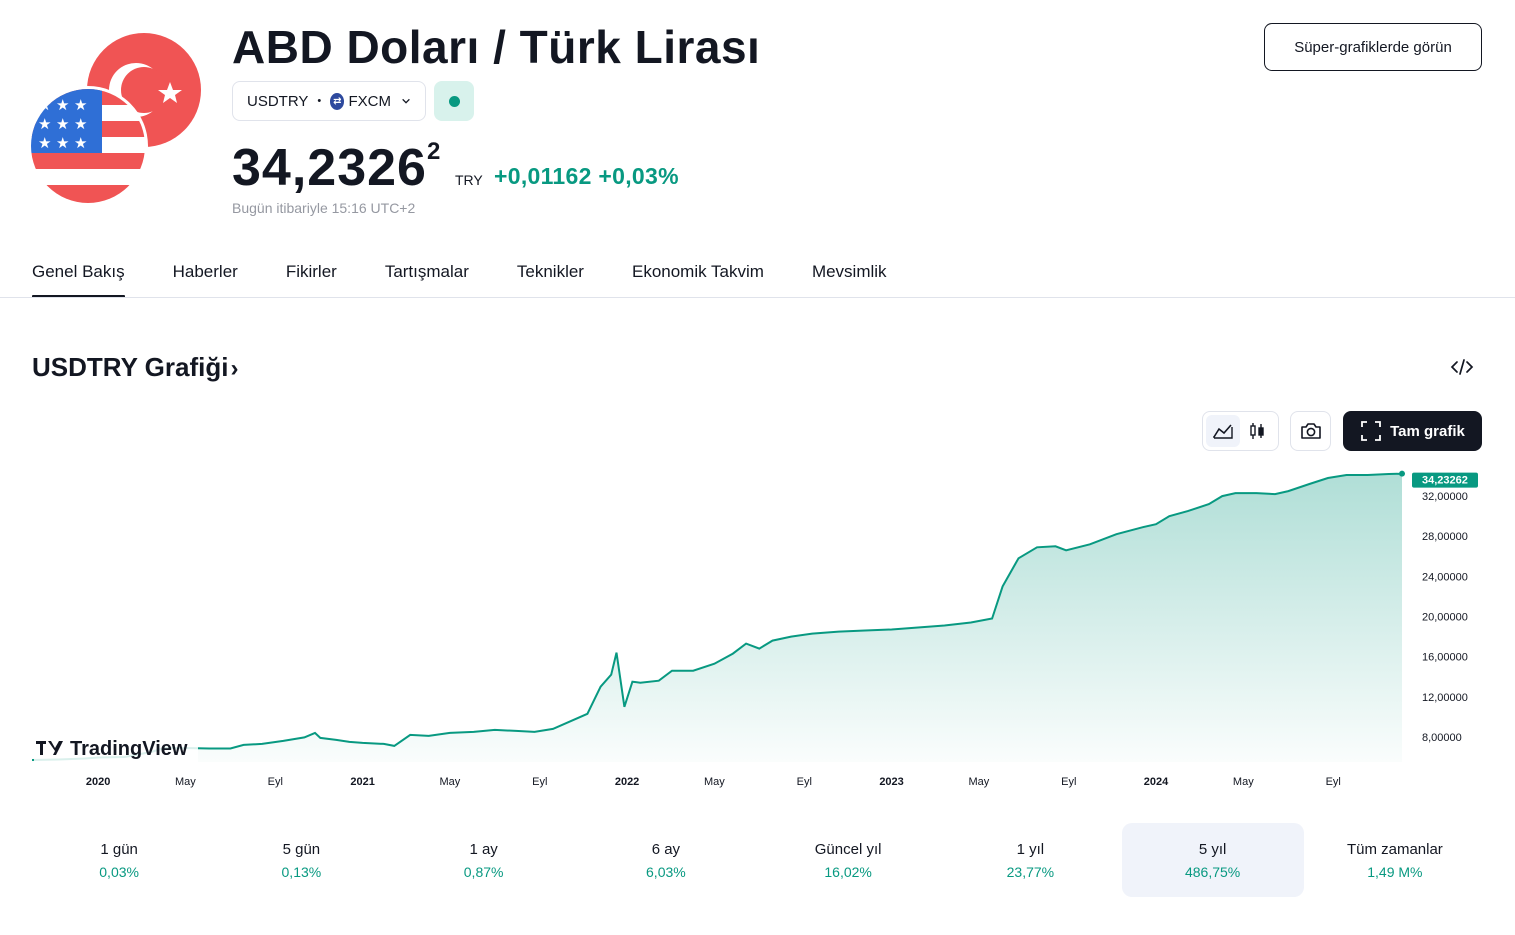 The image size is (1515, 935). I want to click on camera-icon, so click(1310, 431).